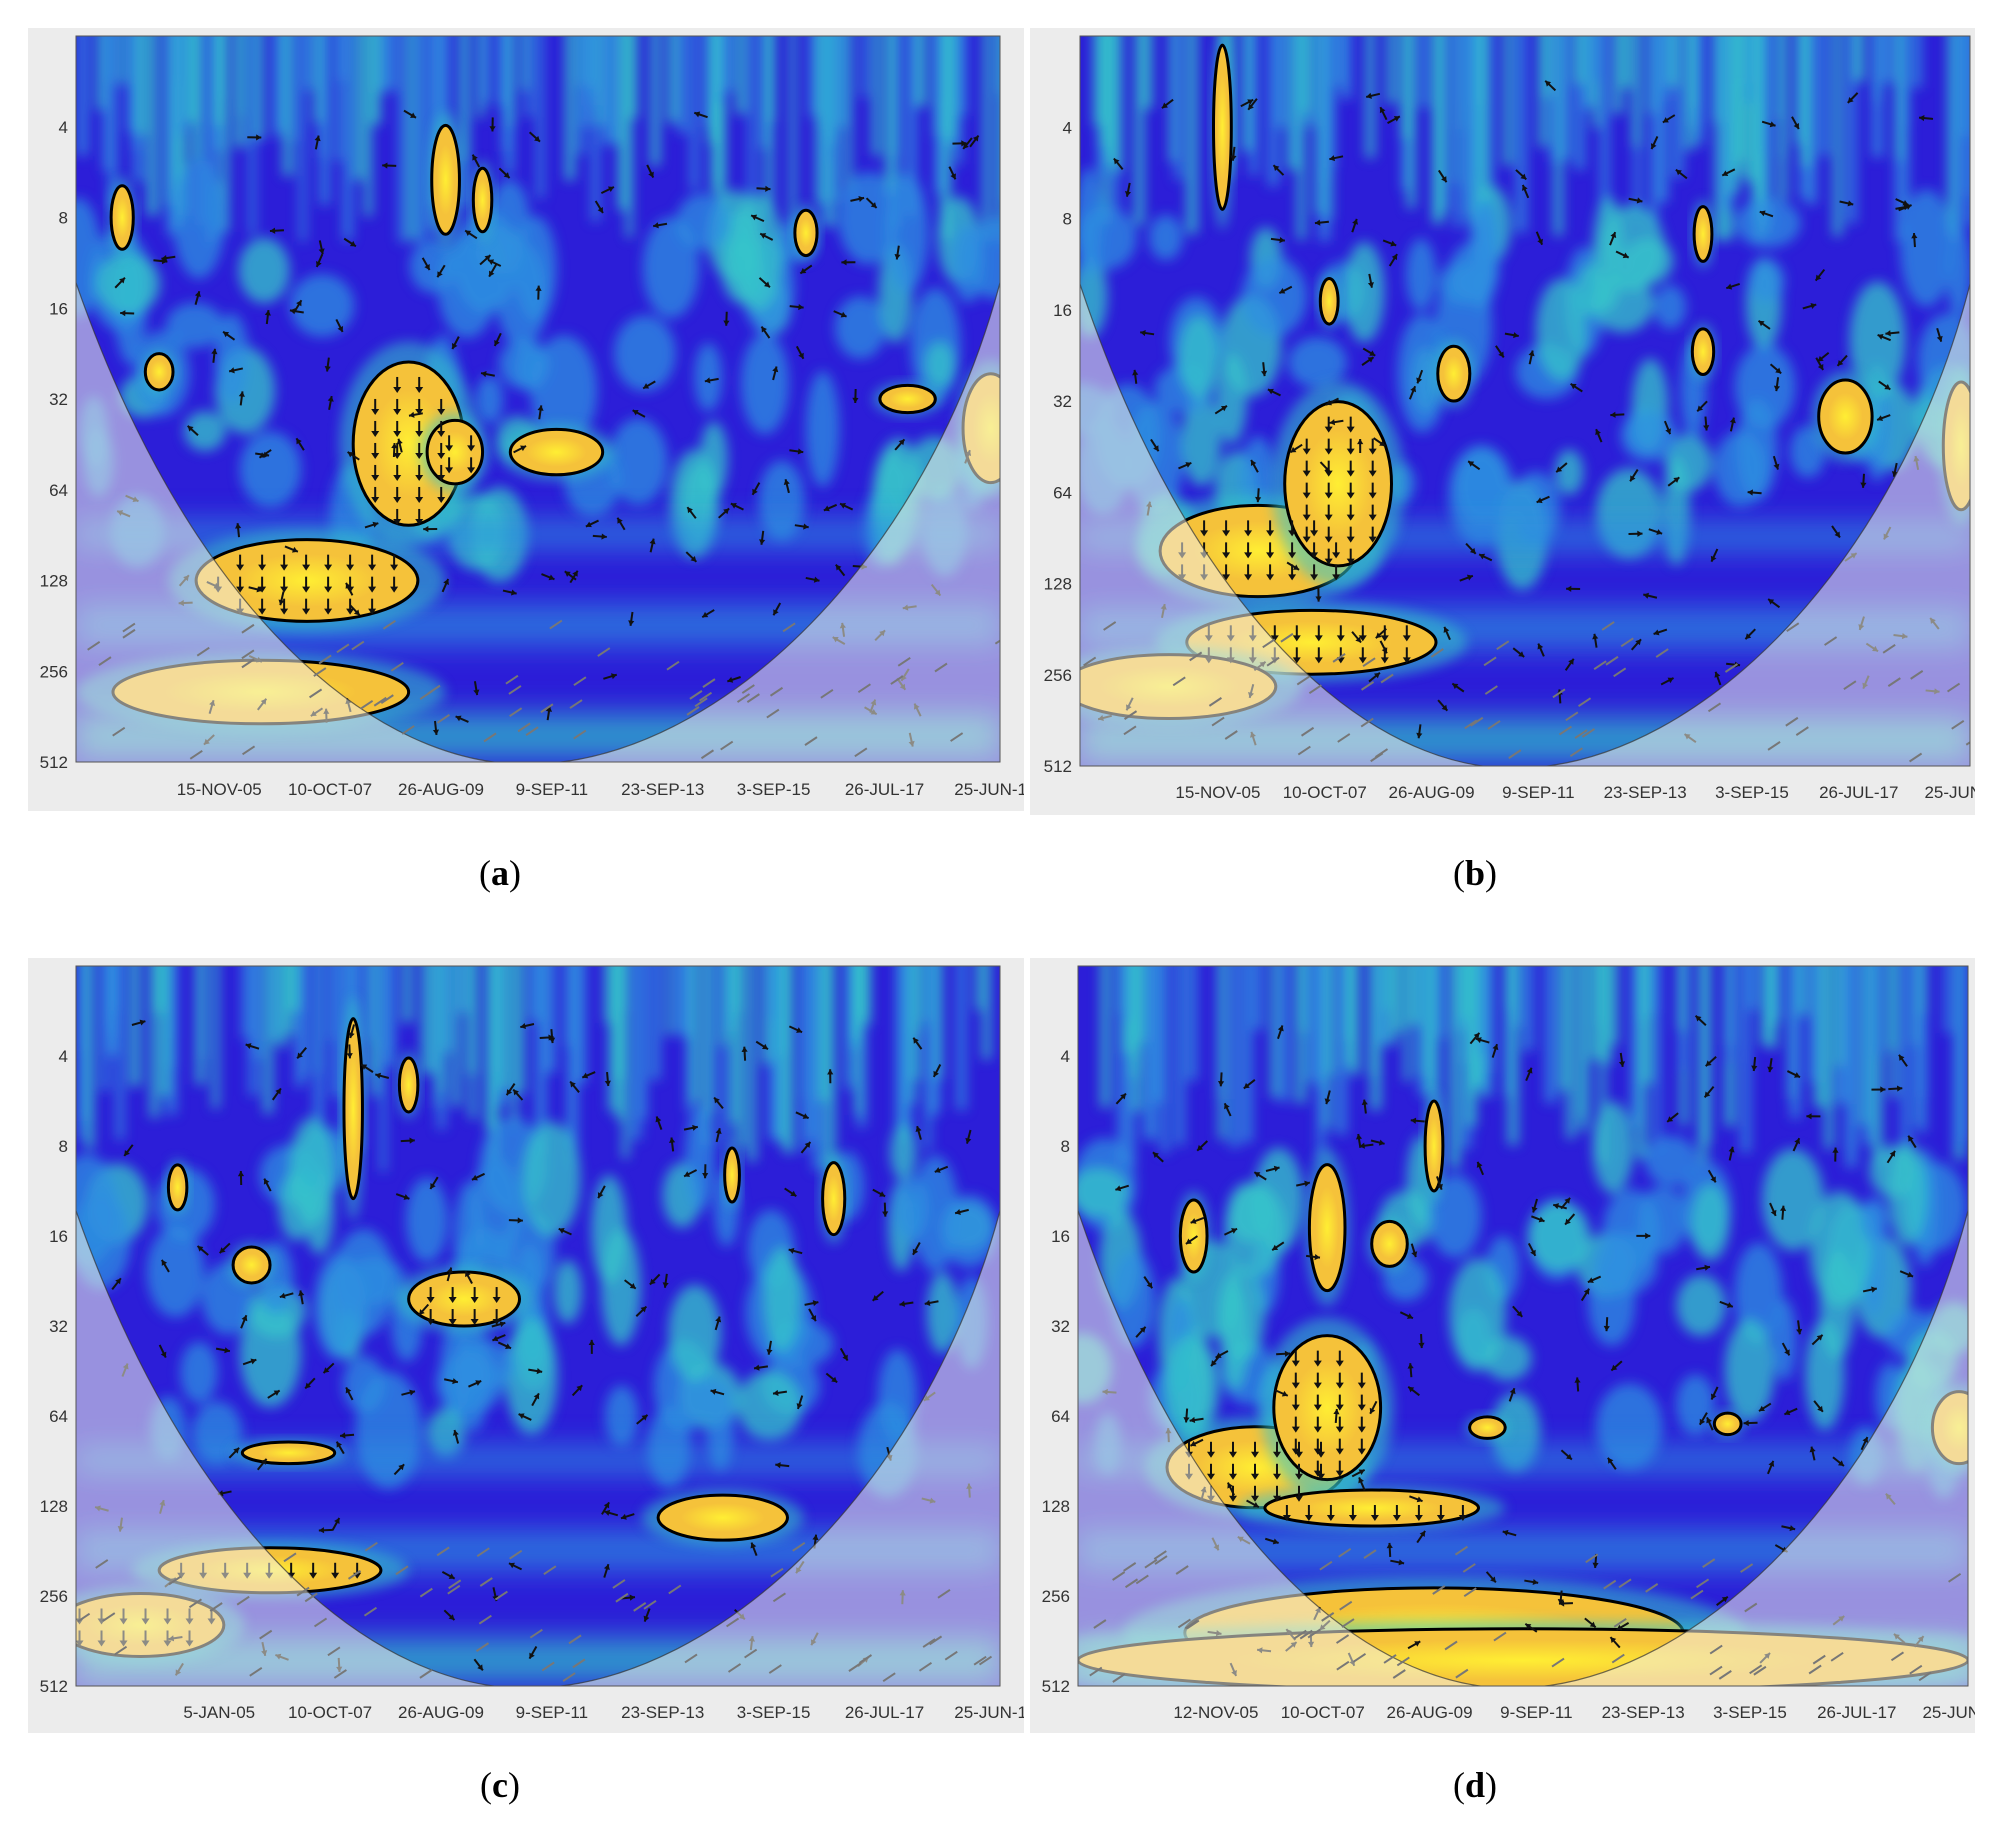  Describe the element at coordinates (500, 1785) in the screenshot. I see `caption-c: (c)` at that location.